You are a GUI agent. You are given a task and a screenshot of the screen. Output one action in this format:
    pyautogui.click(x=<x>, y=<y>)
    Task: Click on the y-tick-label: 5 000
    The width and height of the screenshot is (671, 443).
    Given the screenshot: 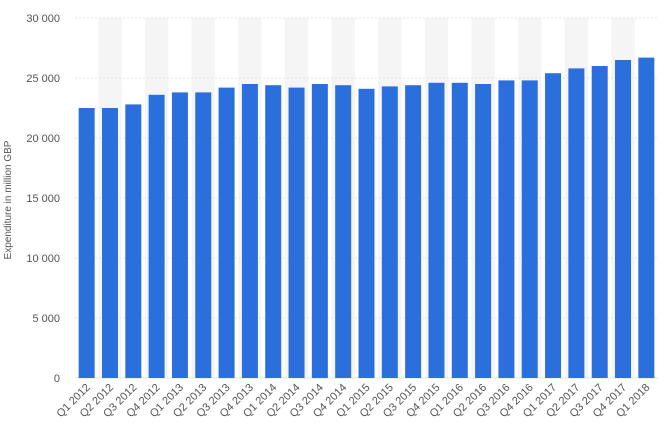 What is the action you would take?
    pyautogui.click(x=46, y=319)
    